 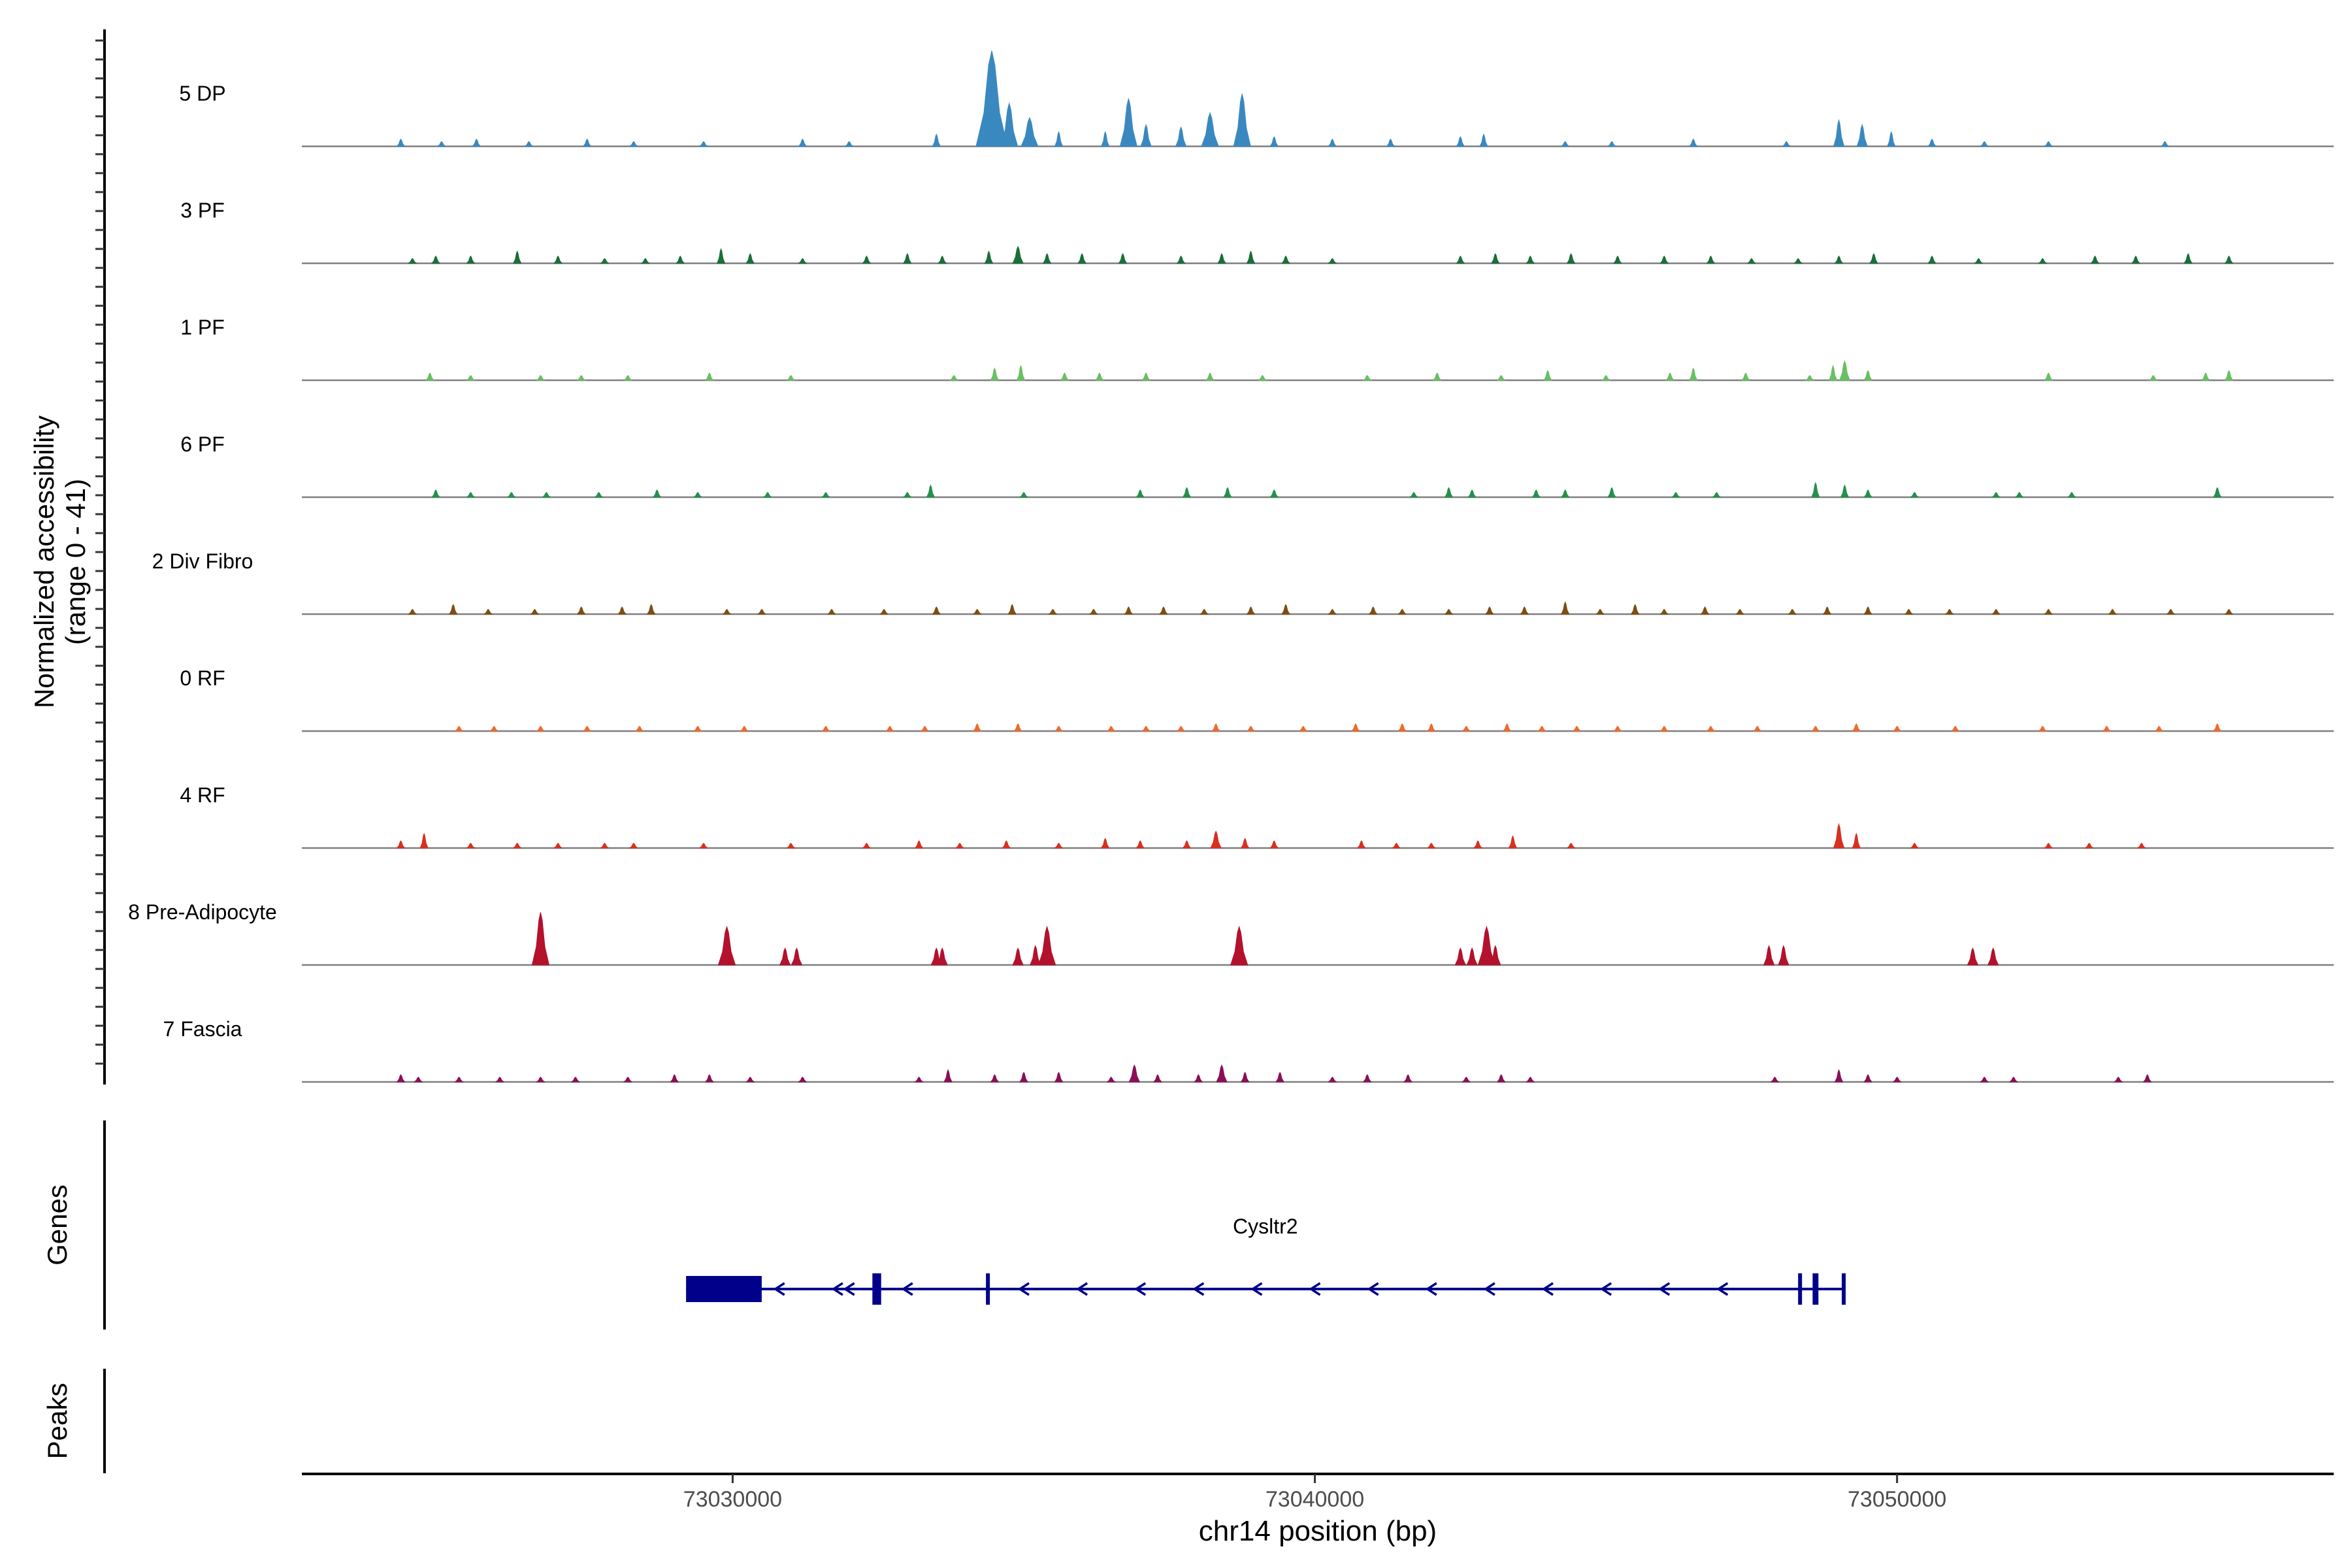 I want to click on track-label: 5 DP, so click(x=202, y=93).